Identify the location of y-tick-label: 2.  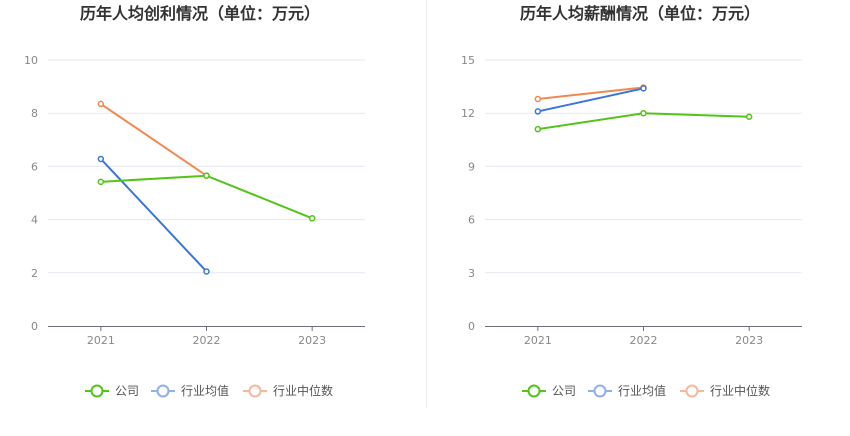
(34, 273).